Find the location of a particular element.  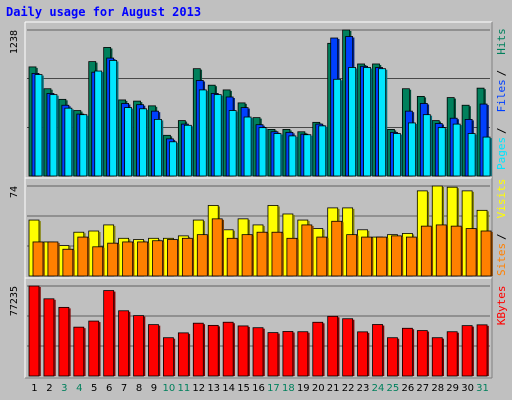

x-tick-label-day-20: 20 is located at coordinates (318, 388).